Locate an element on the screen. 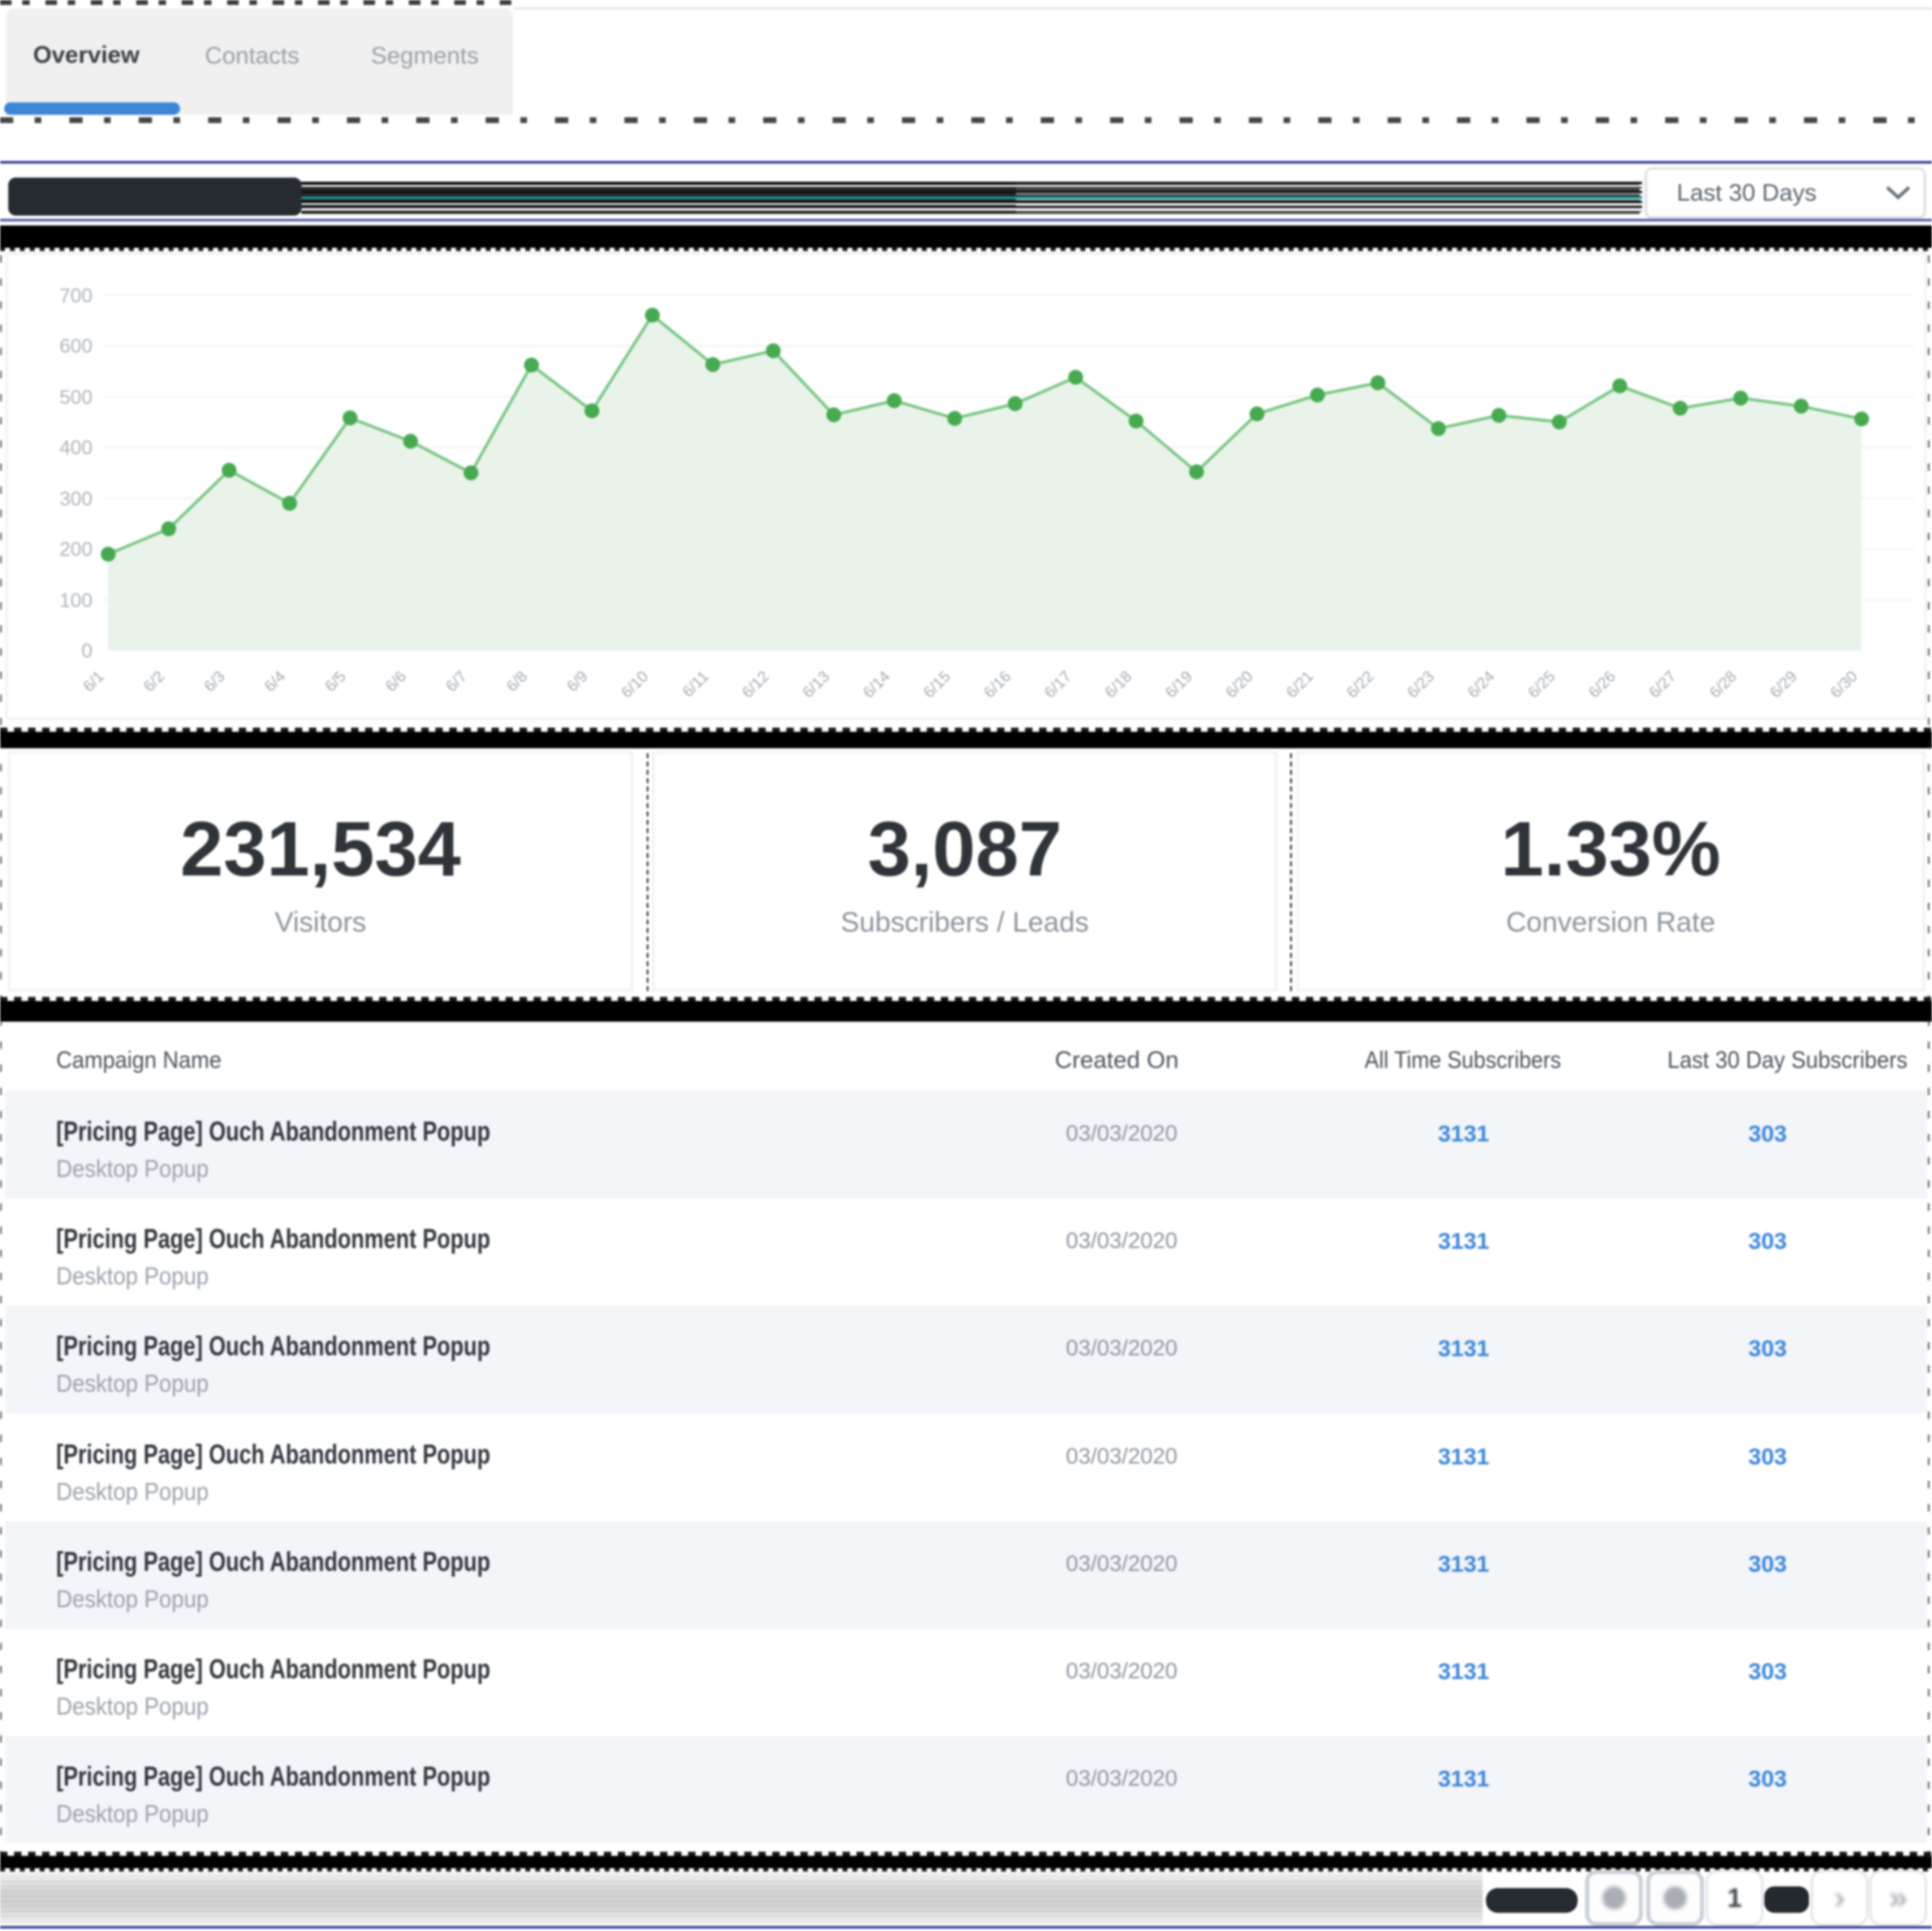 The height and width of the screenshot is (1931, 1932). svg-text: 6/14 is located at coordinates (877, 684).